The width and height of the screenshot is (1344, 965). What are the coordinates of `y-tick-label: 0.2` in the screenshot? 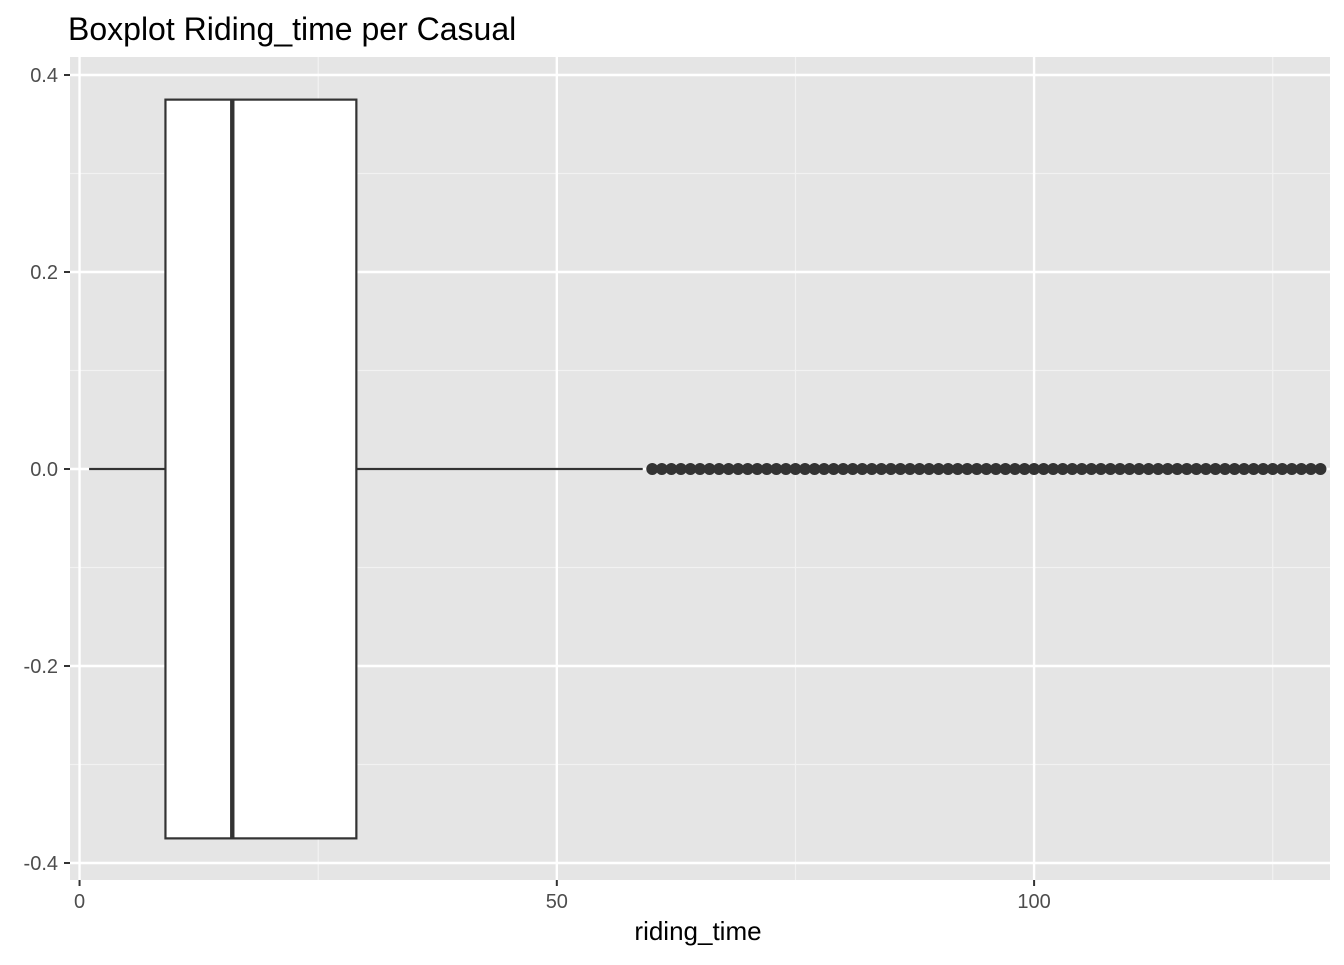 It's located at (44, 273).